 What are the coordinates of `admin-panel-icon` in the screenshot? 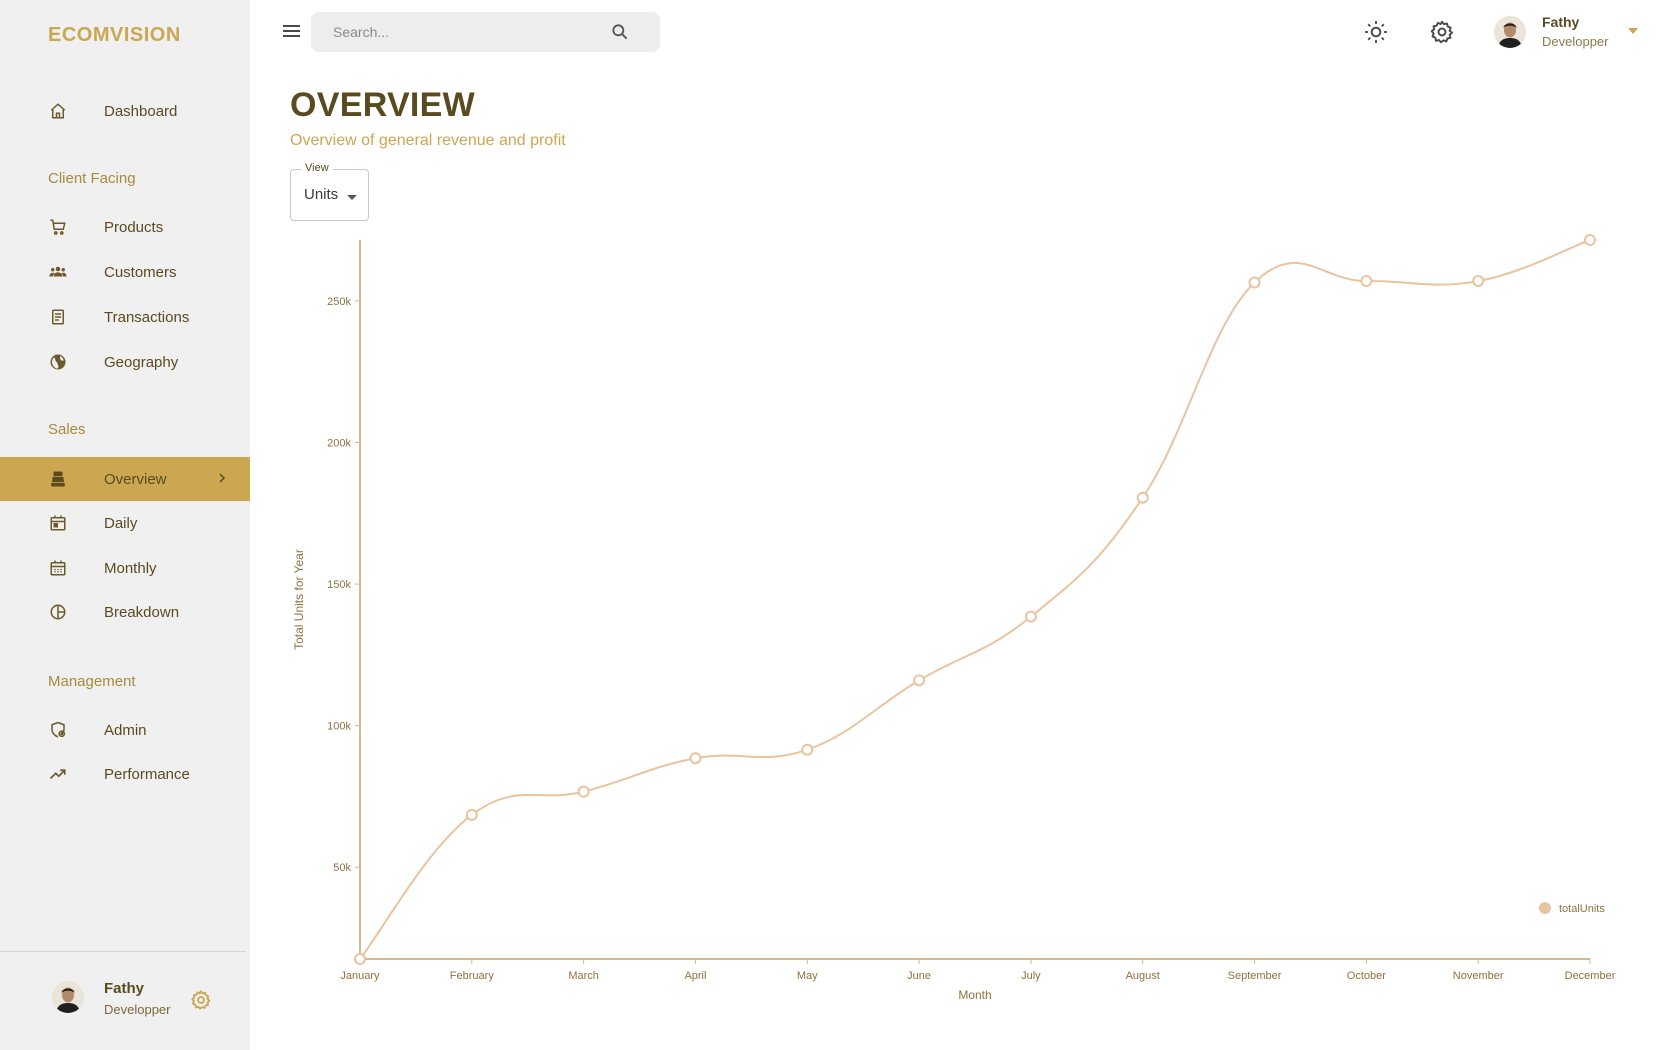 It's located at (58, 730).